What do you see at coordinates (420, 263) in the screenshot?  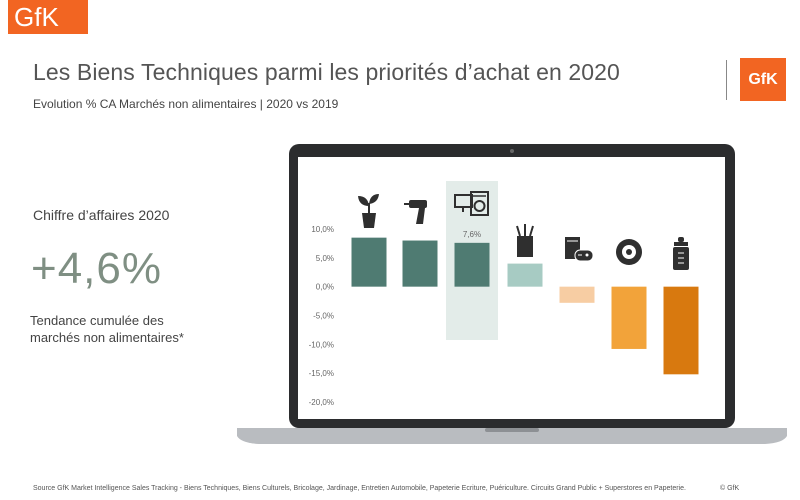 I see `bar-bricolage` at bounding box center [420, 263].